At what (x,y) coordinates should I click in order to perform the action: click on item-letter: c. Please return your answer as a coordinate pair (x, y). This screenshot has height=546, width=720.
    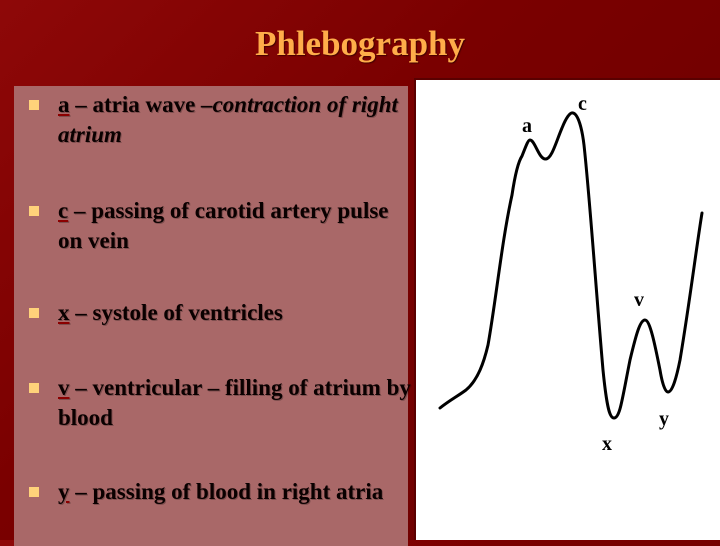
    Looking at the image, I should click on (63, 210).